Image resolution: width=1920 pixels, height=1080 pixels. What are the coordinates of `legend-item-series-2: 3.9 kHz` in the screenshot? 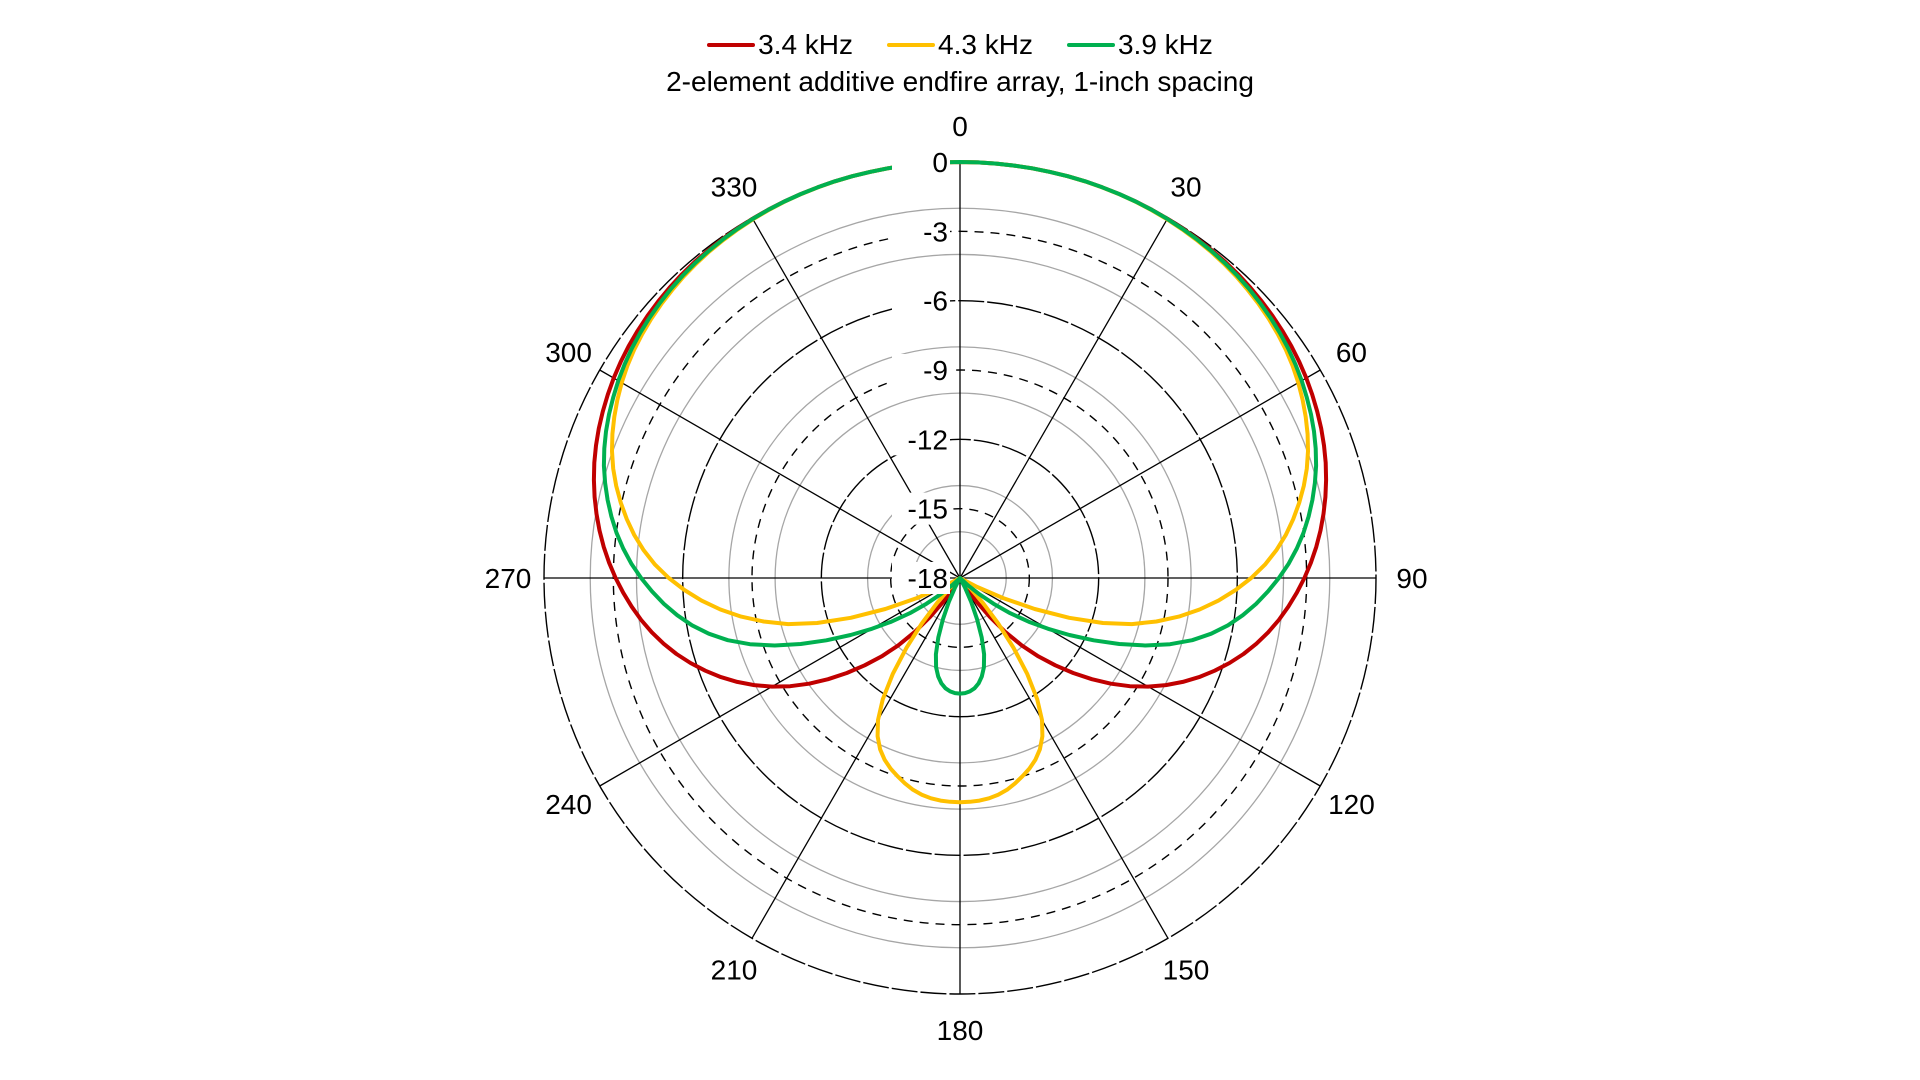 It's located at (1139, 45).